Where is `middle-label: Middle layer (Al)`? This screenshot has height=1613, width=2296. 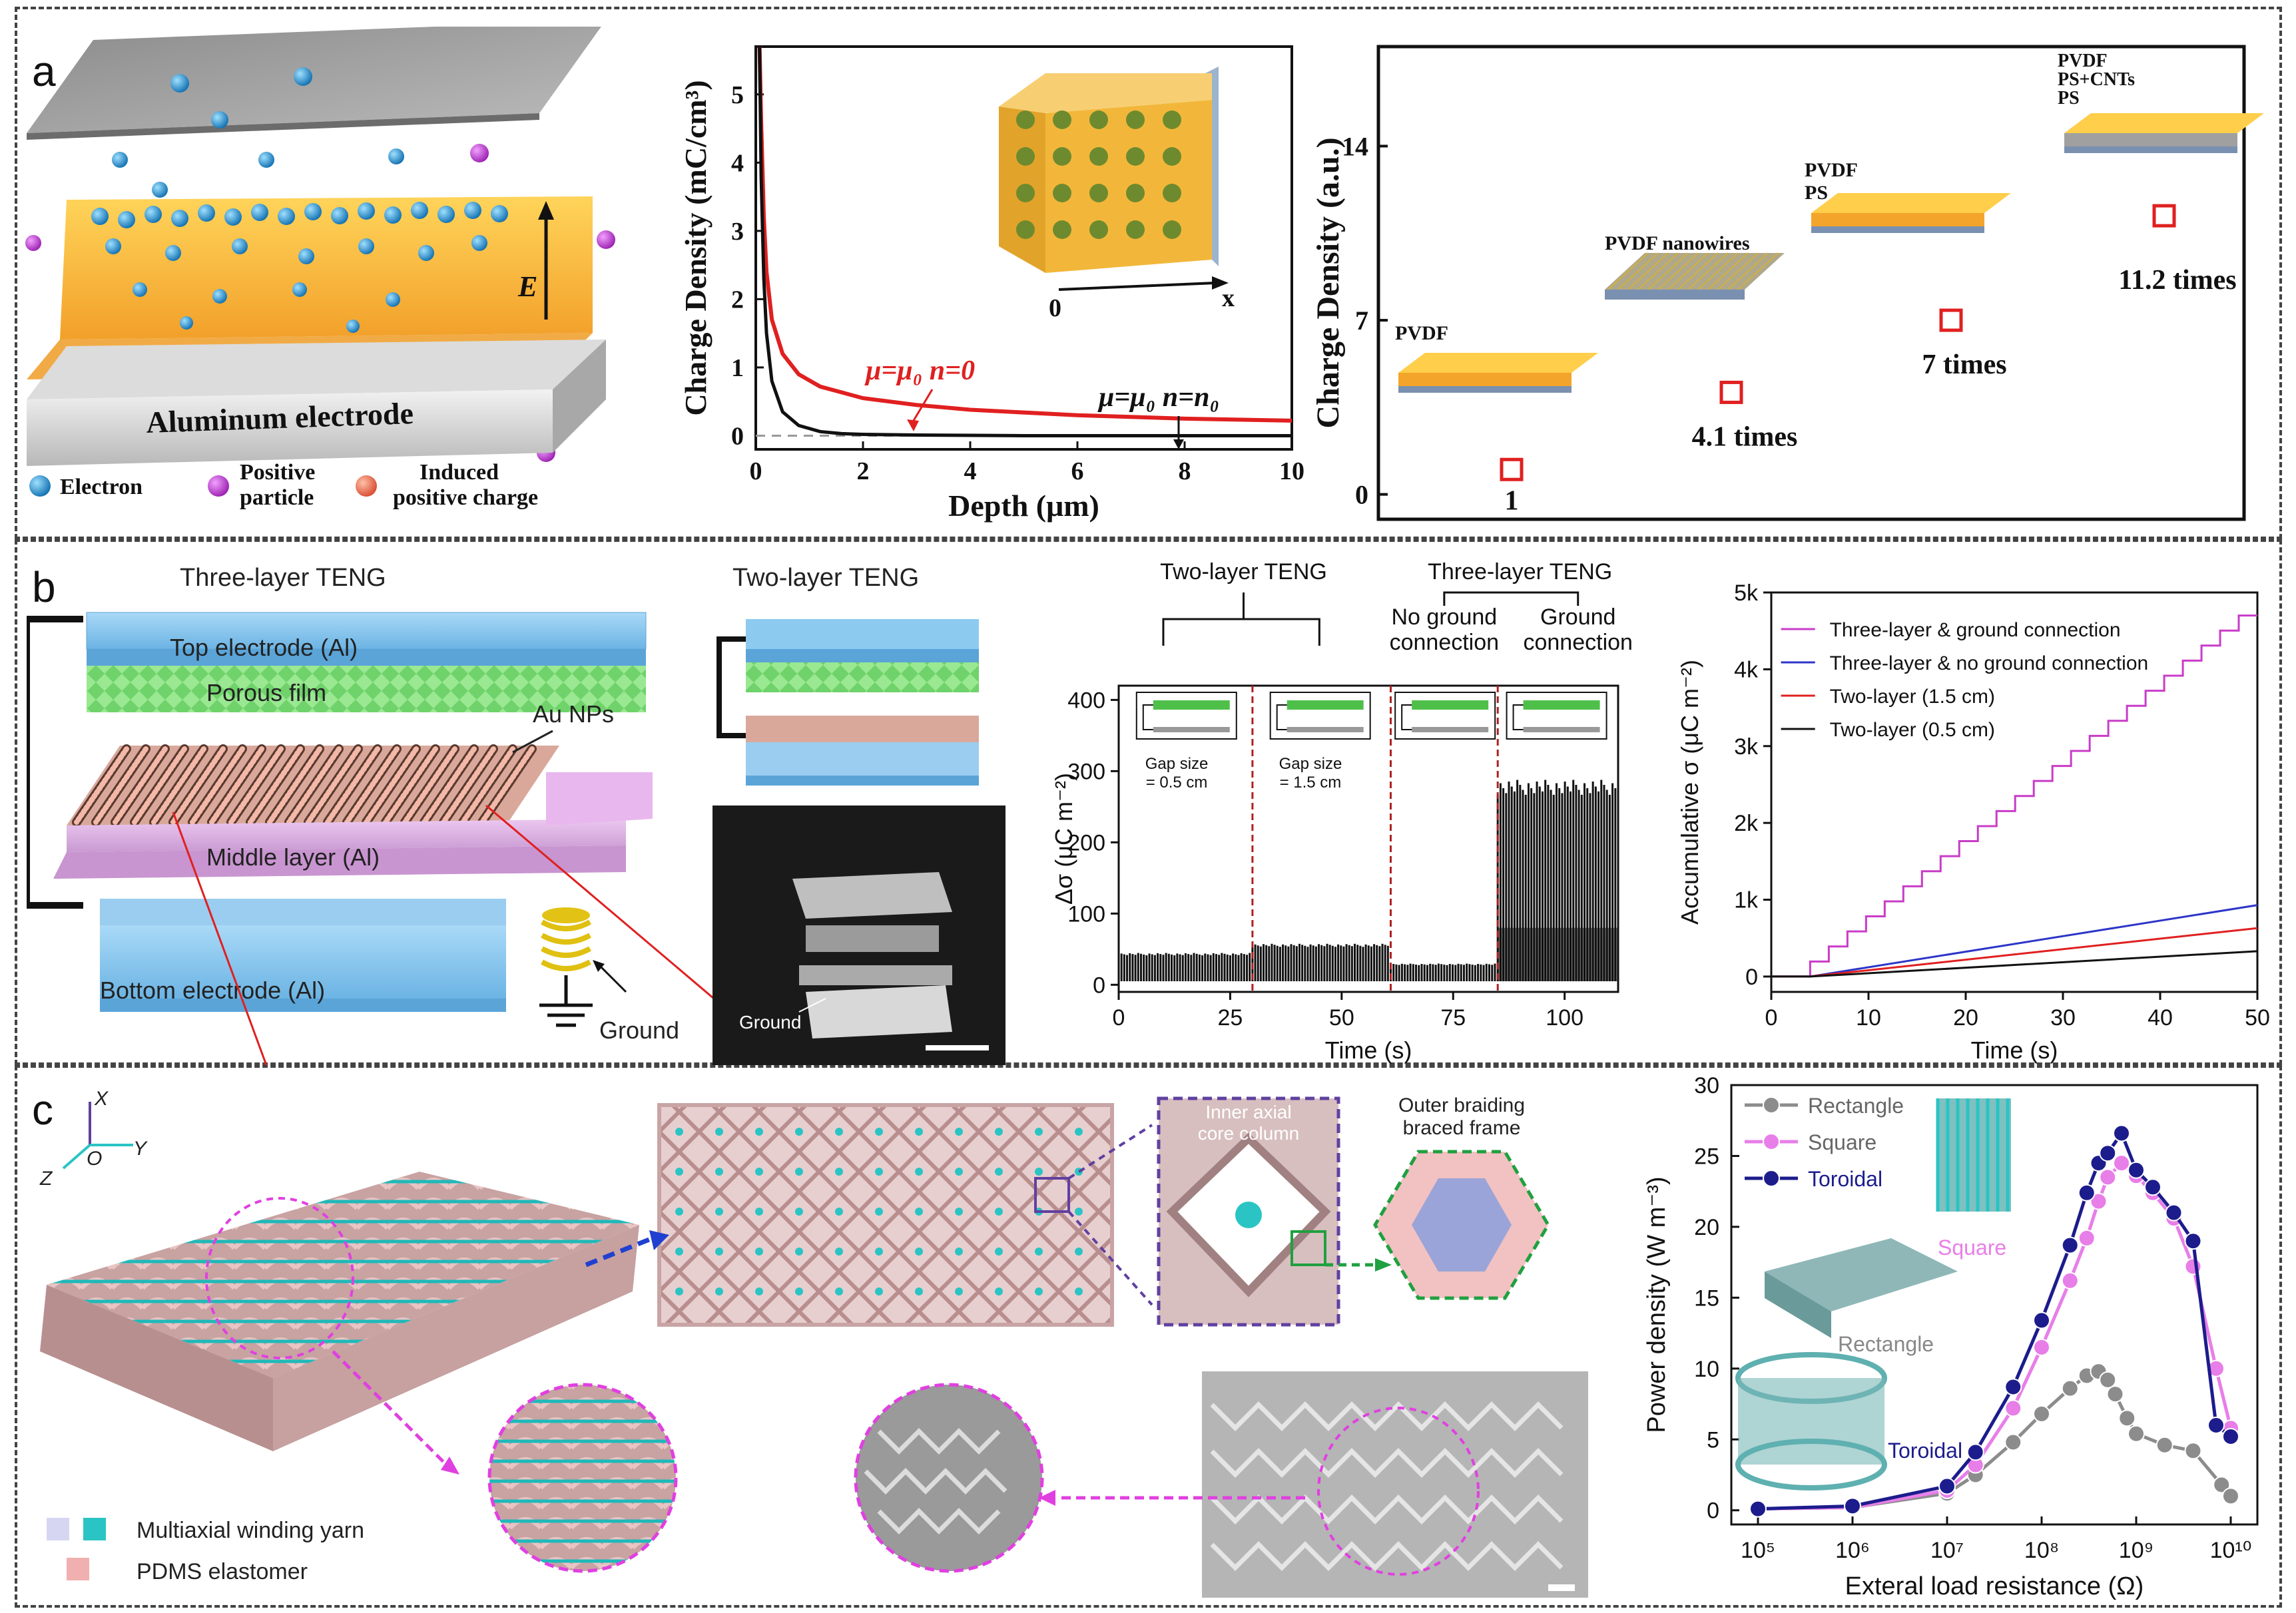 middle-label: Middle layer (Al) is located at coordinates (293, 857).